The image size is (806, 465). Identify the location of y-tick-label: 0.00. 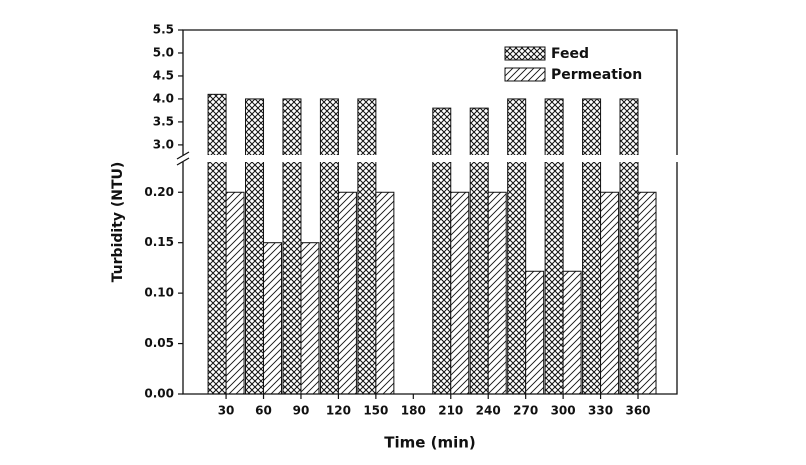
(159, 394).